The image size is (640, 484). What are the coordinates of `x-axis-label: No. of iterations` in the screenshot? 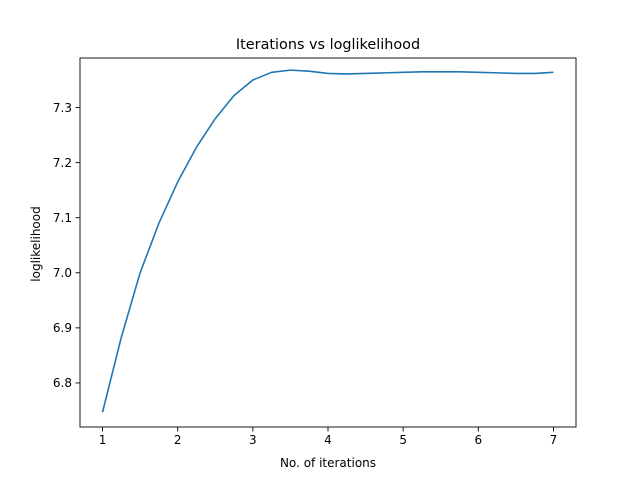 It's located at (328, 463).